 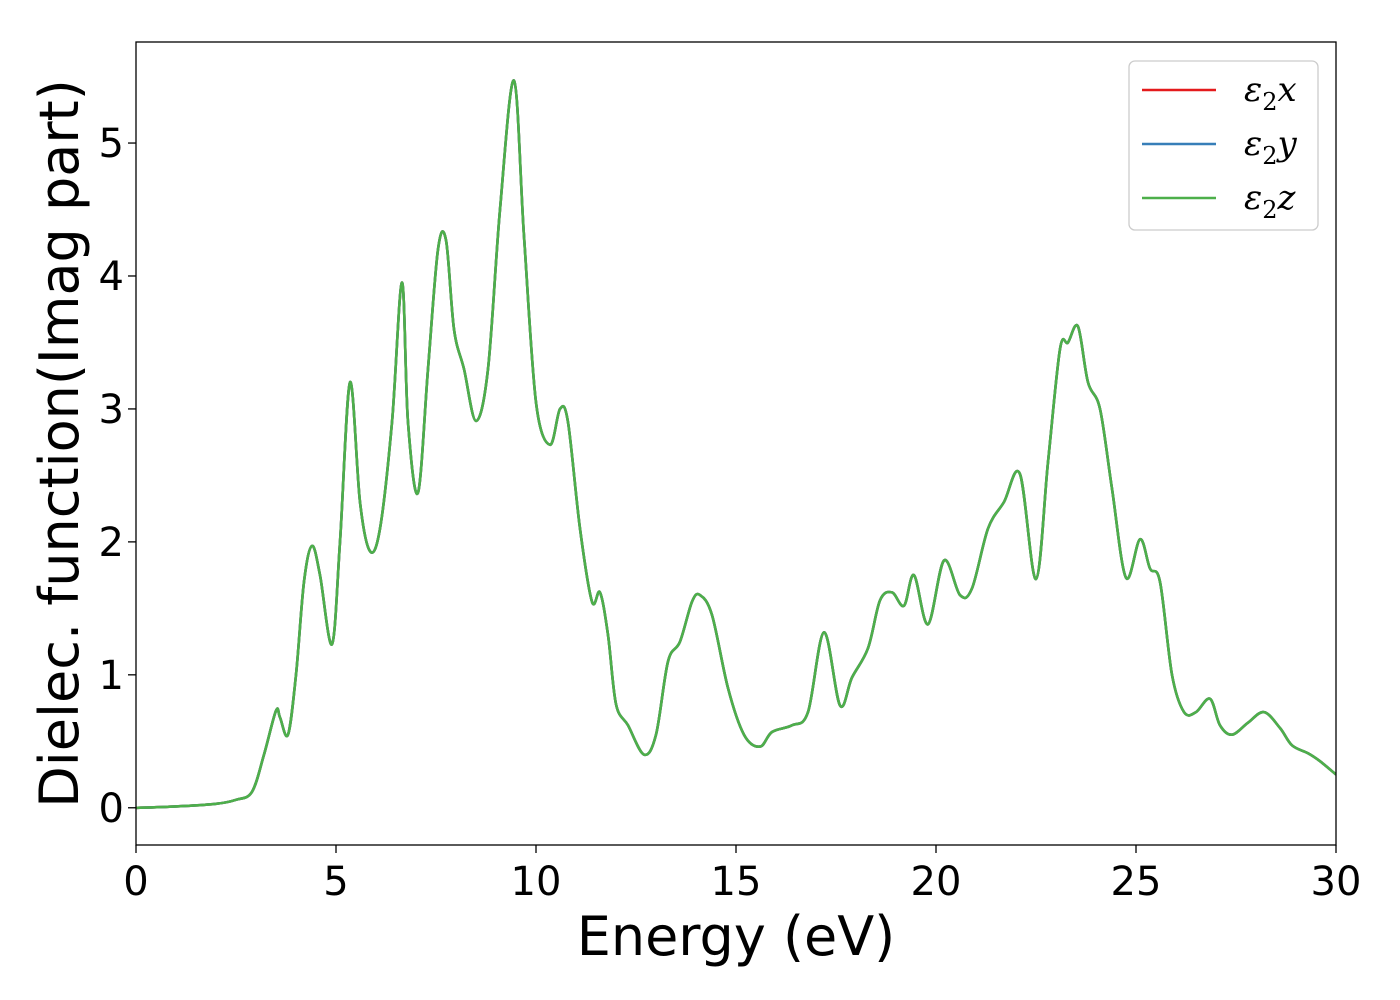 What do you see at coordinates (1136, 882) in the screenshot?
I see `x-tick-label: 25` at bounding box center [1136, 882].